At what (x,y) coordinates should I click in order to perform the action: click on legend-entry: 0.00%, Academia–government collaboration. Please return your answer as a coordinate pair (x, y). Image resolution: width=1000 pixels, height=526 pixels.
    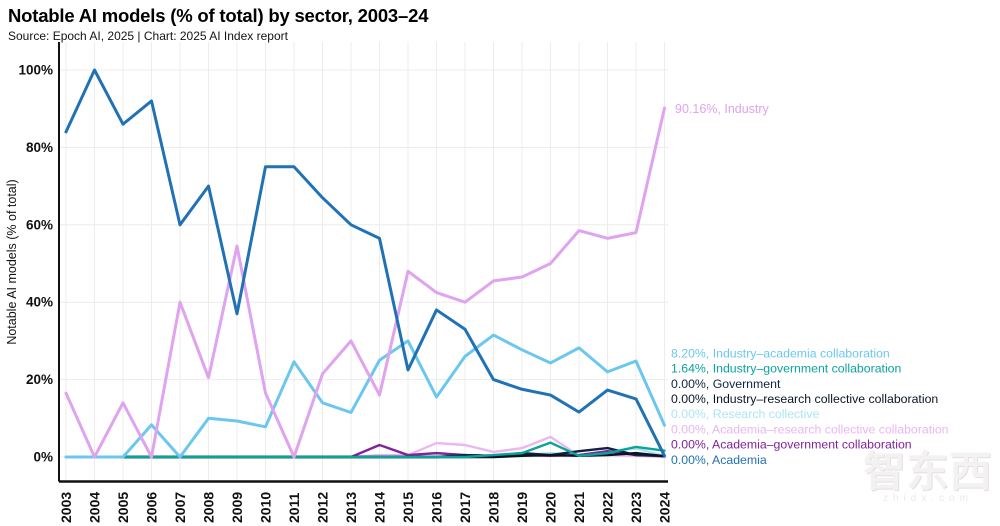
    Looking at the image, I should click on (791, 445).